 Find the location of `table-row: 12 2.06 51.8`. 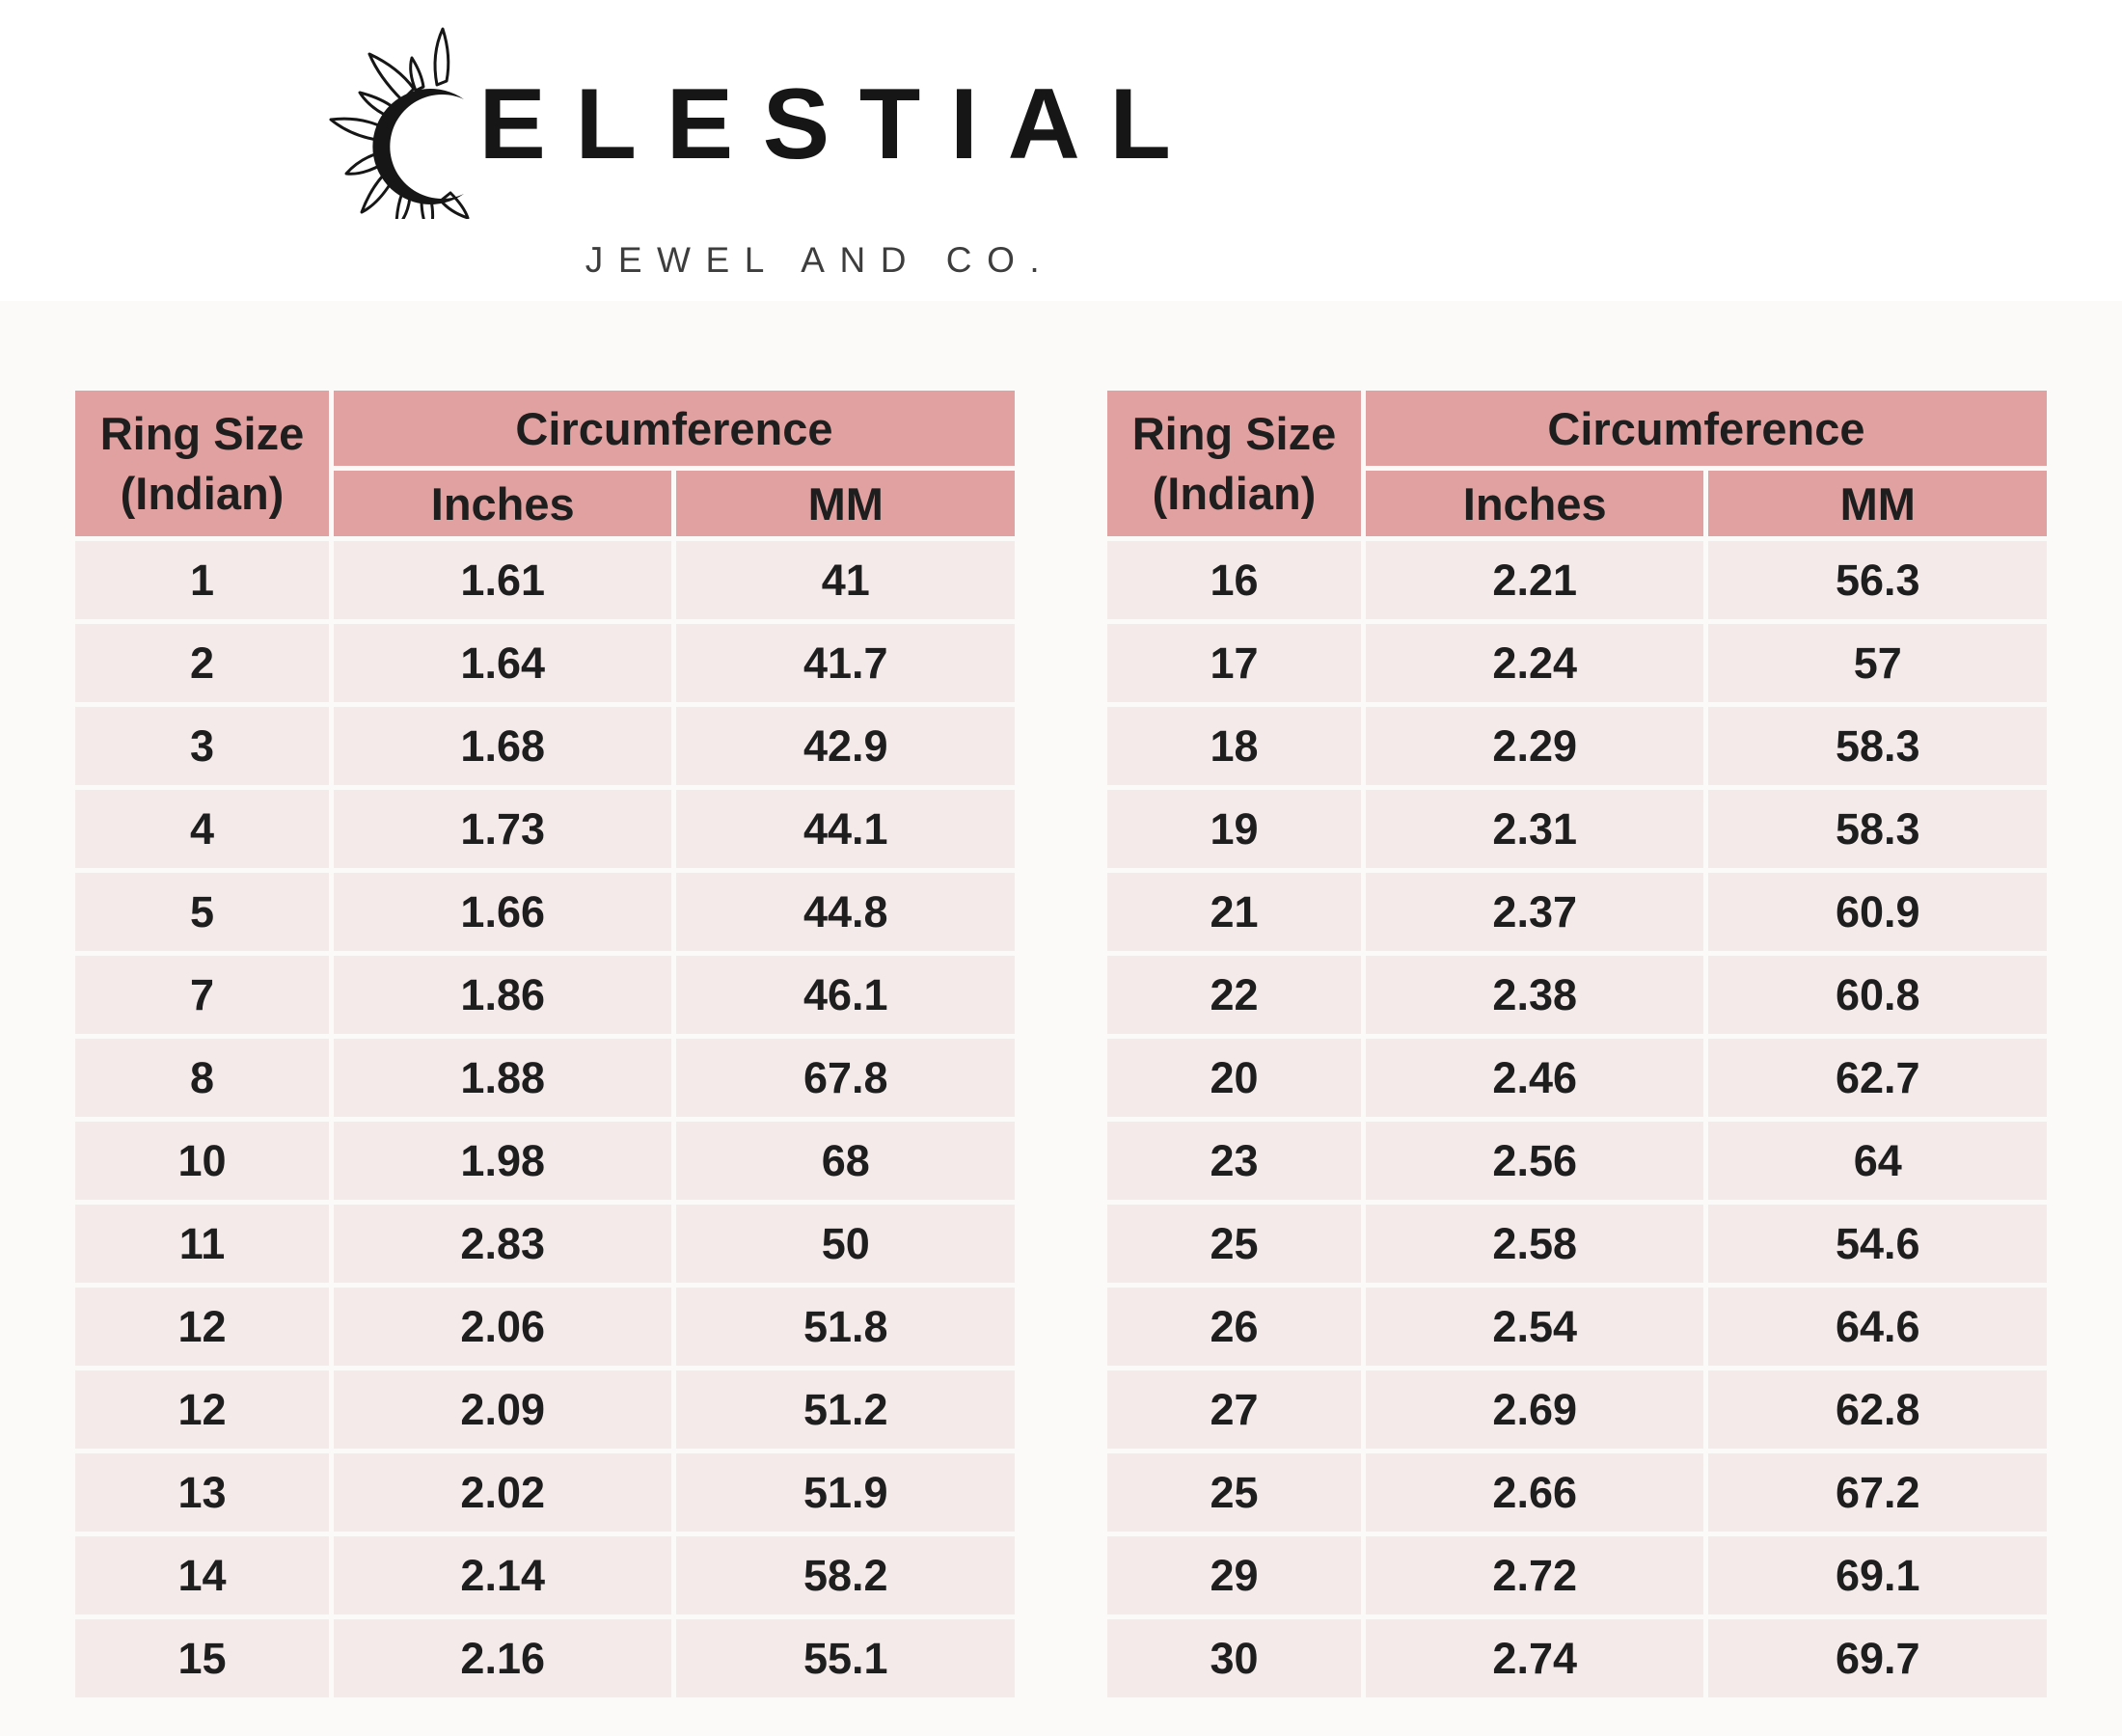

table-row: 12 2.06 51.8 is located at coordinates (545, 1327).